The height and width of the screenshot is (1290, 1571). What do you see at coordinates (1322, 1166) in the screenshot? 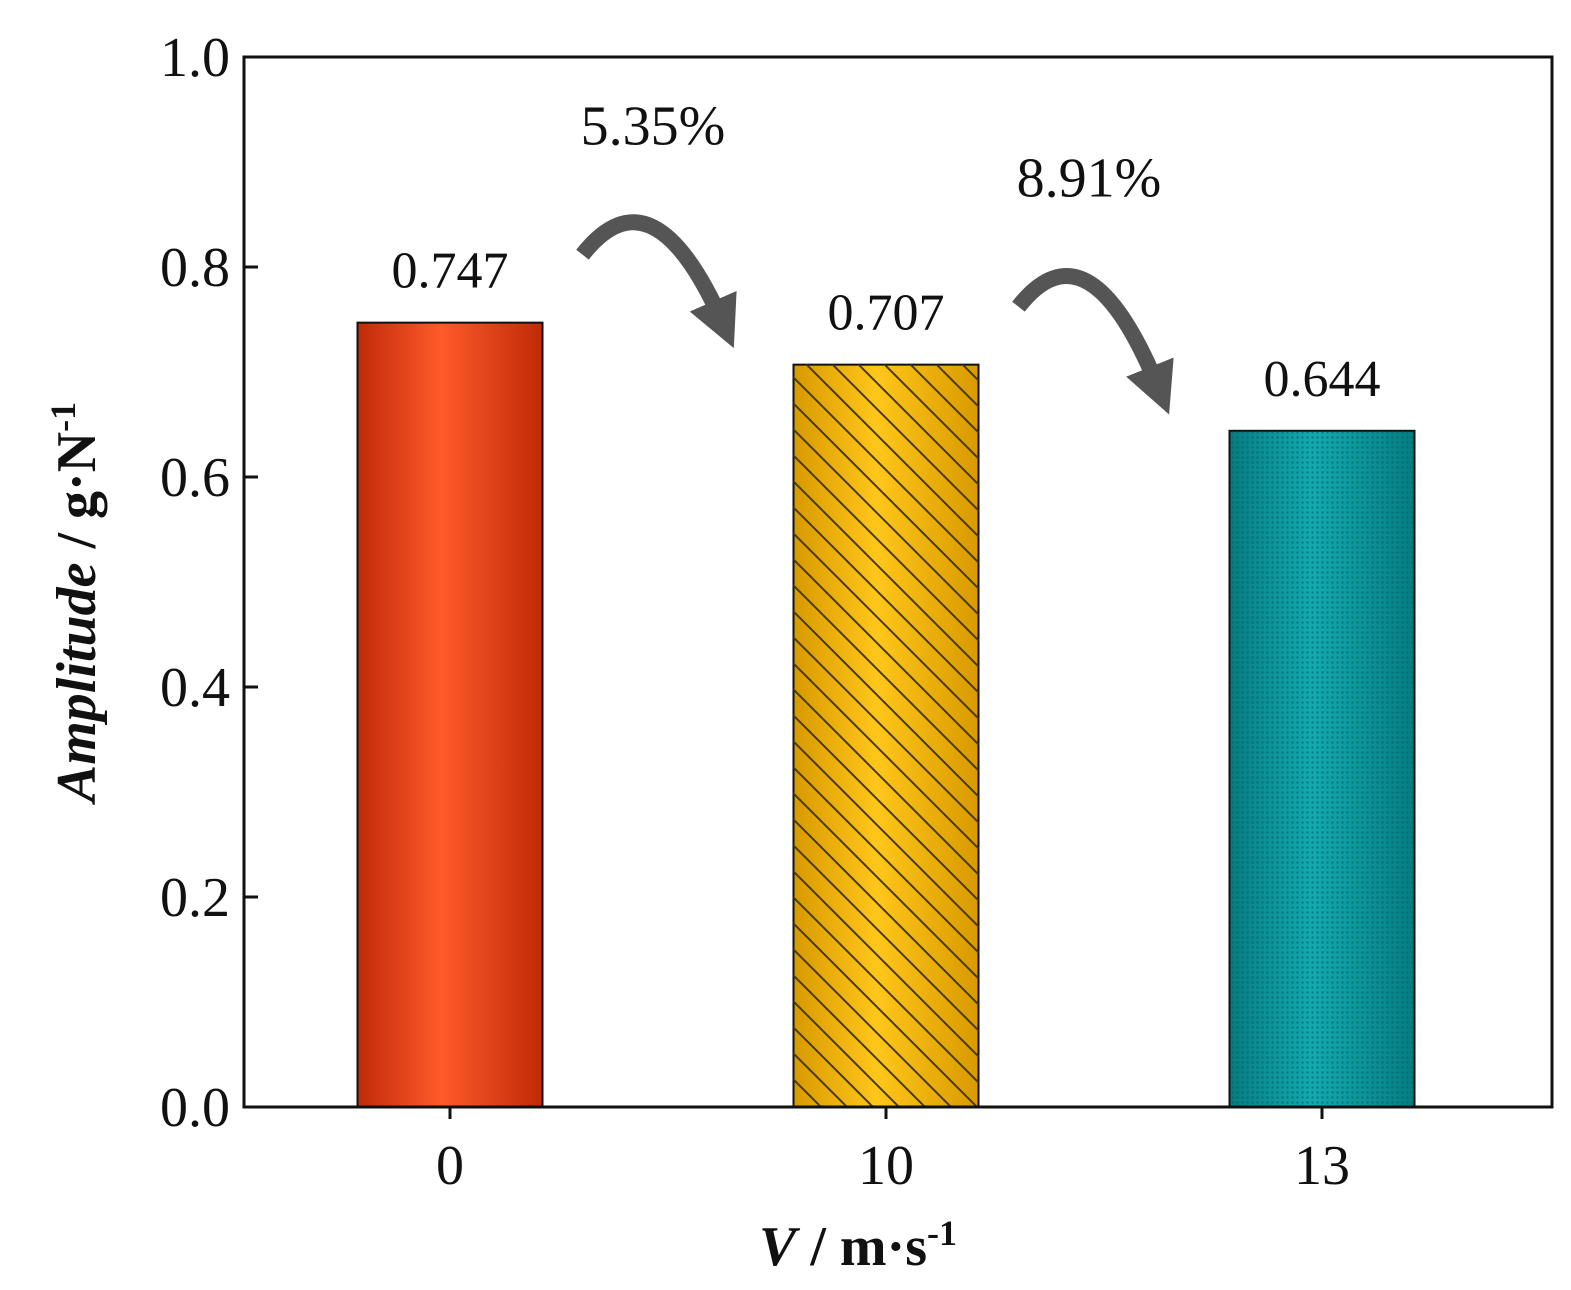
I see `x-tick-label: 13` at bounding box center [1322, 1166].